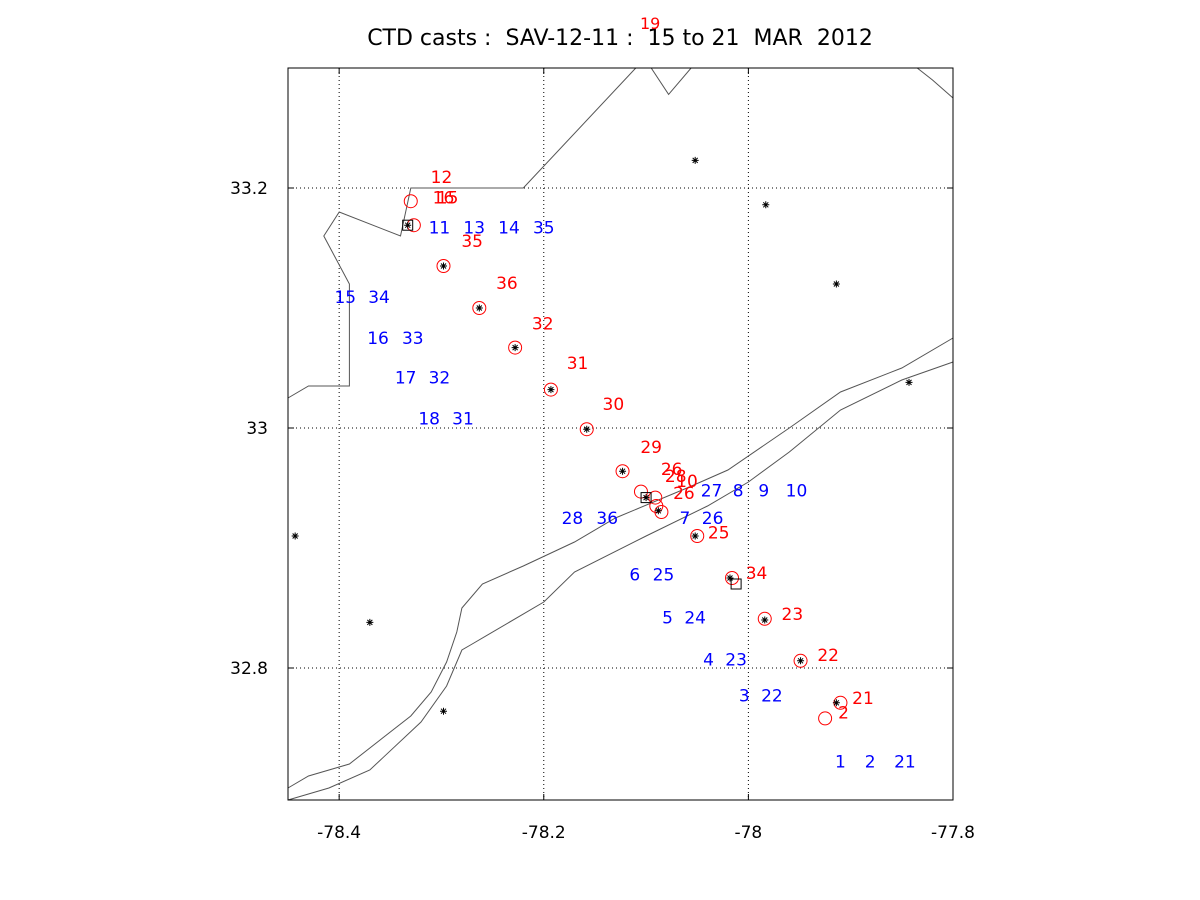 This screenshot has height=900, width=1200. Describe the element at coordinates (578, 364) in the screenshot. I see `cast-label-red: 31` at that location.